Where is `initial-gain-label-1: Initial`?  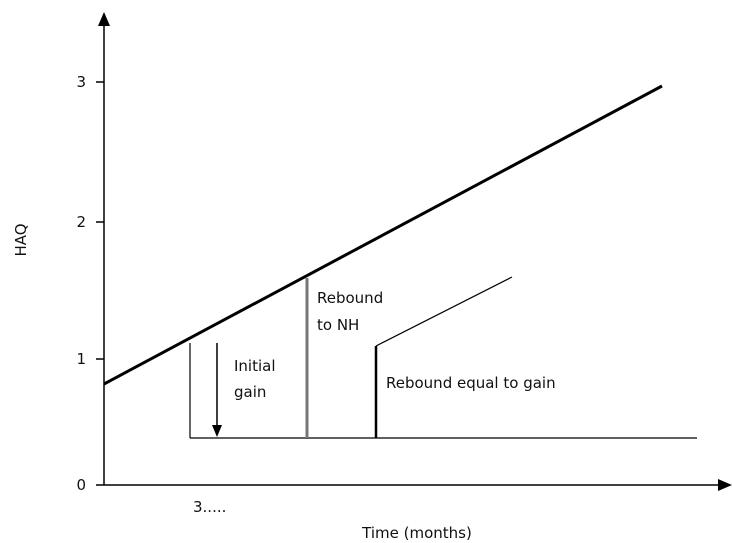
initial-gain-label-1: Initial is located at coordinates (255, 366).